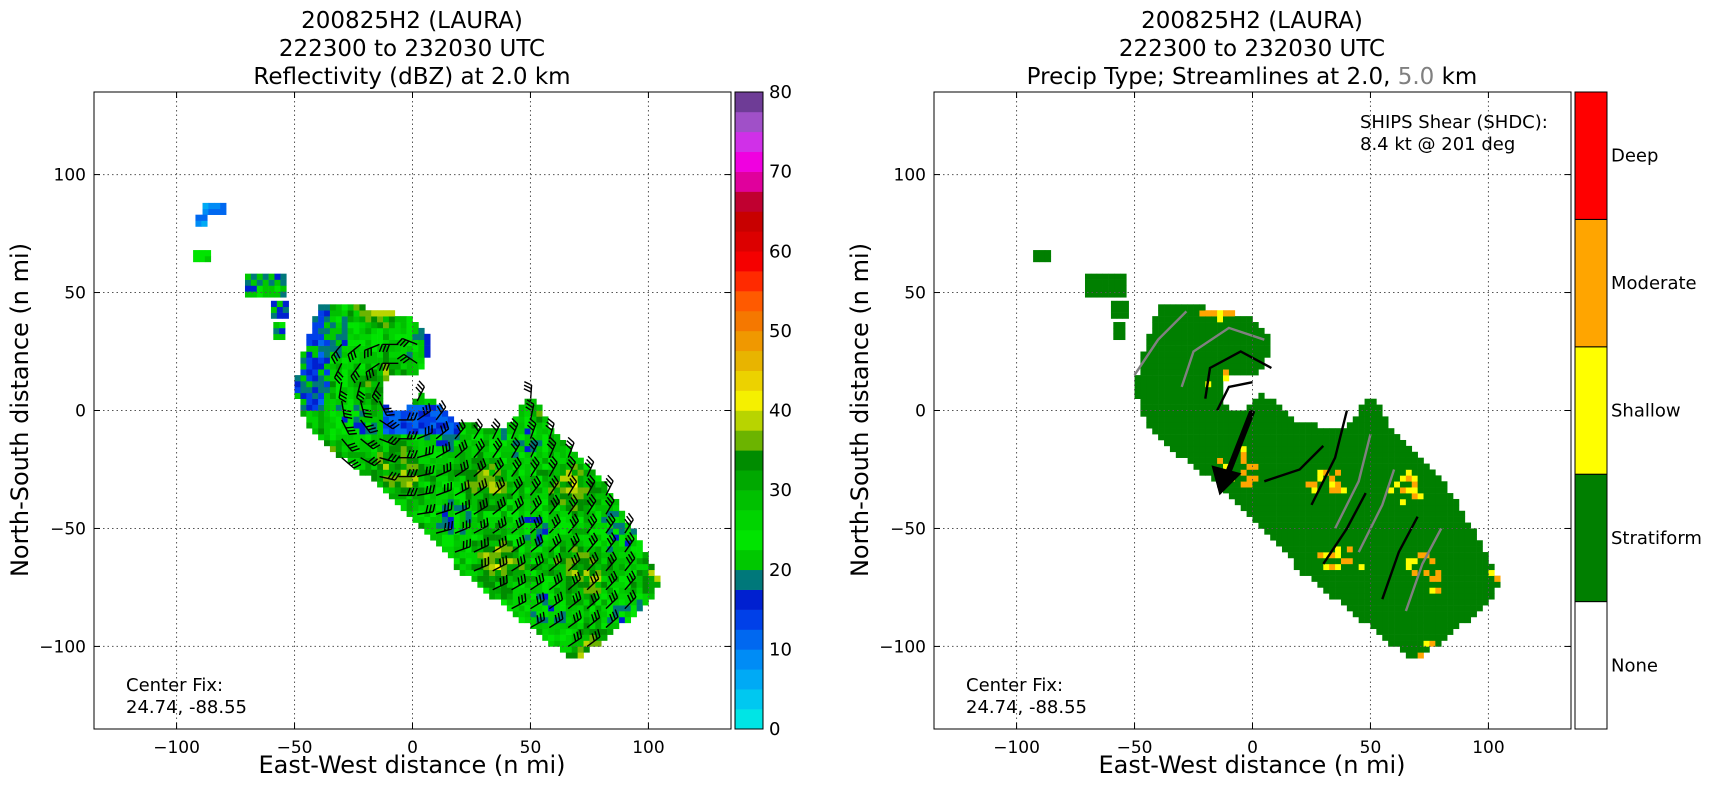 The width and height of the screenshot is (1717, 787). Describe the element at coordinates (1454, 122) in the screenshot. I see `shear-label: SHIPS Shear (SHDC):` at that location.